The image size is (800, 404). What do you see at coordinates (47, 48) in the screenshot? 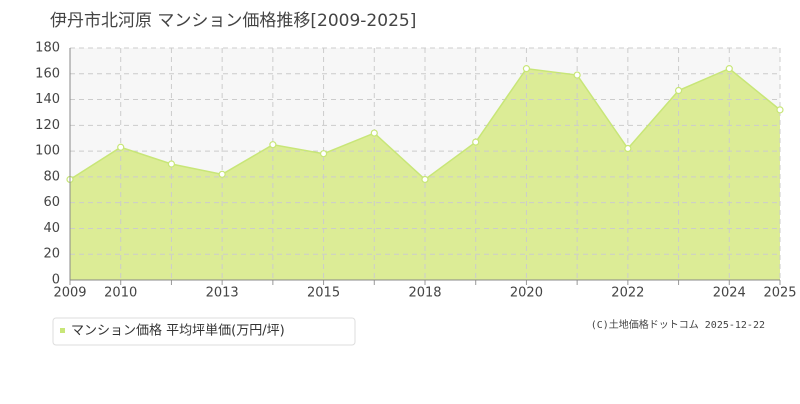
I see `y-tick-label: 180` at bounding box center [47, 48].